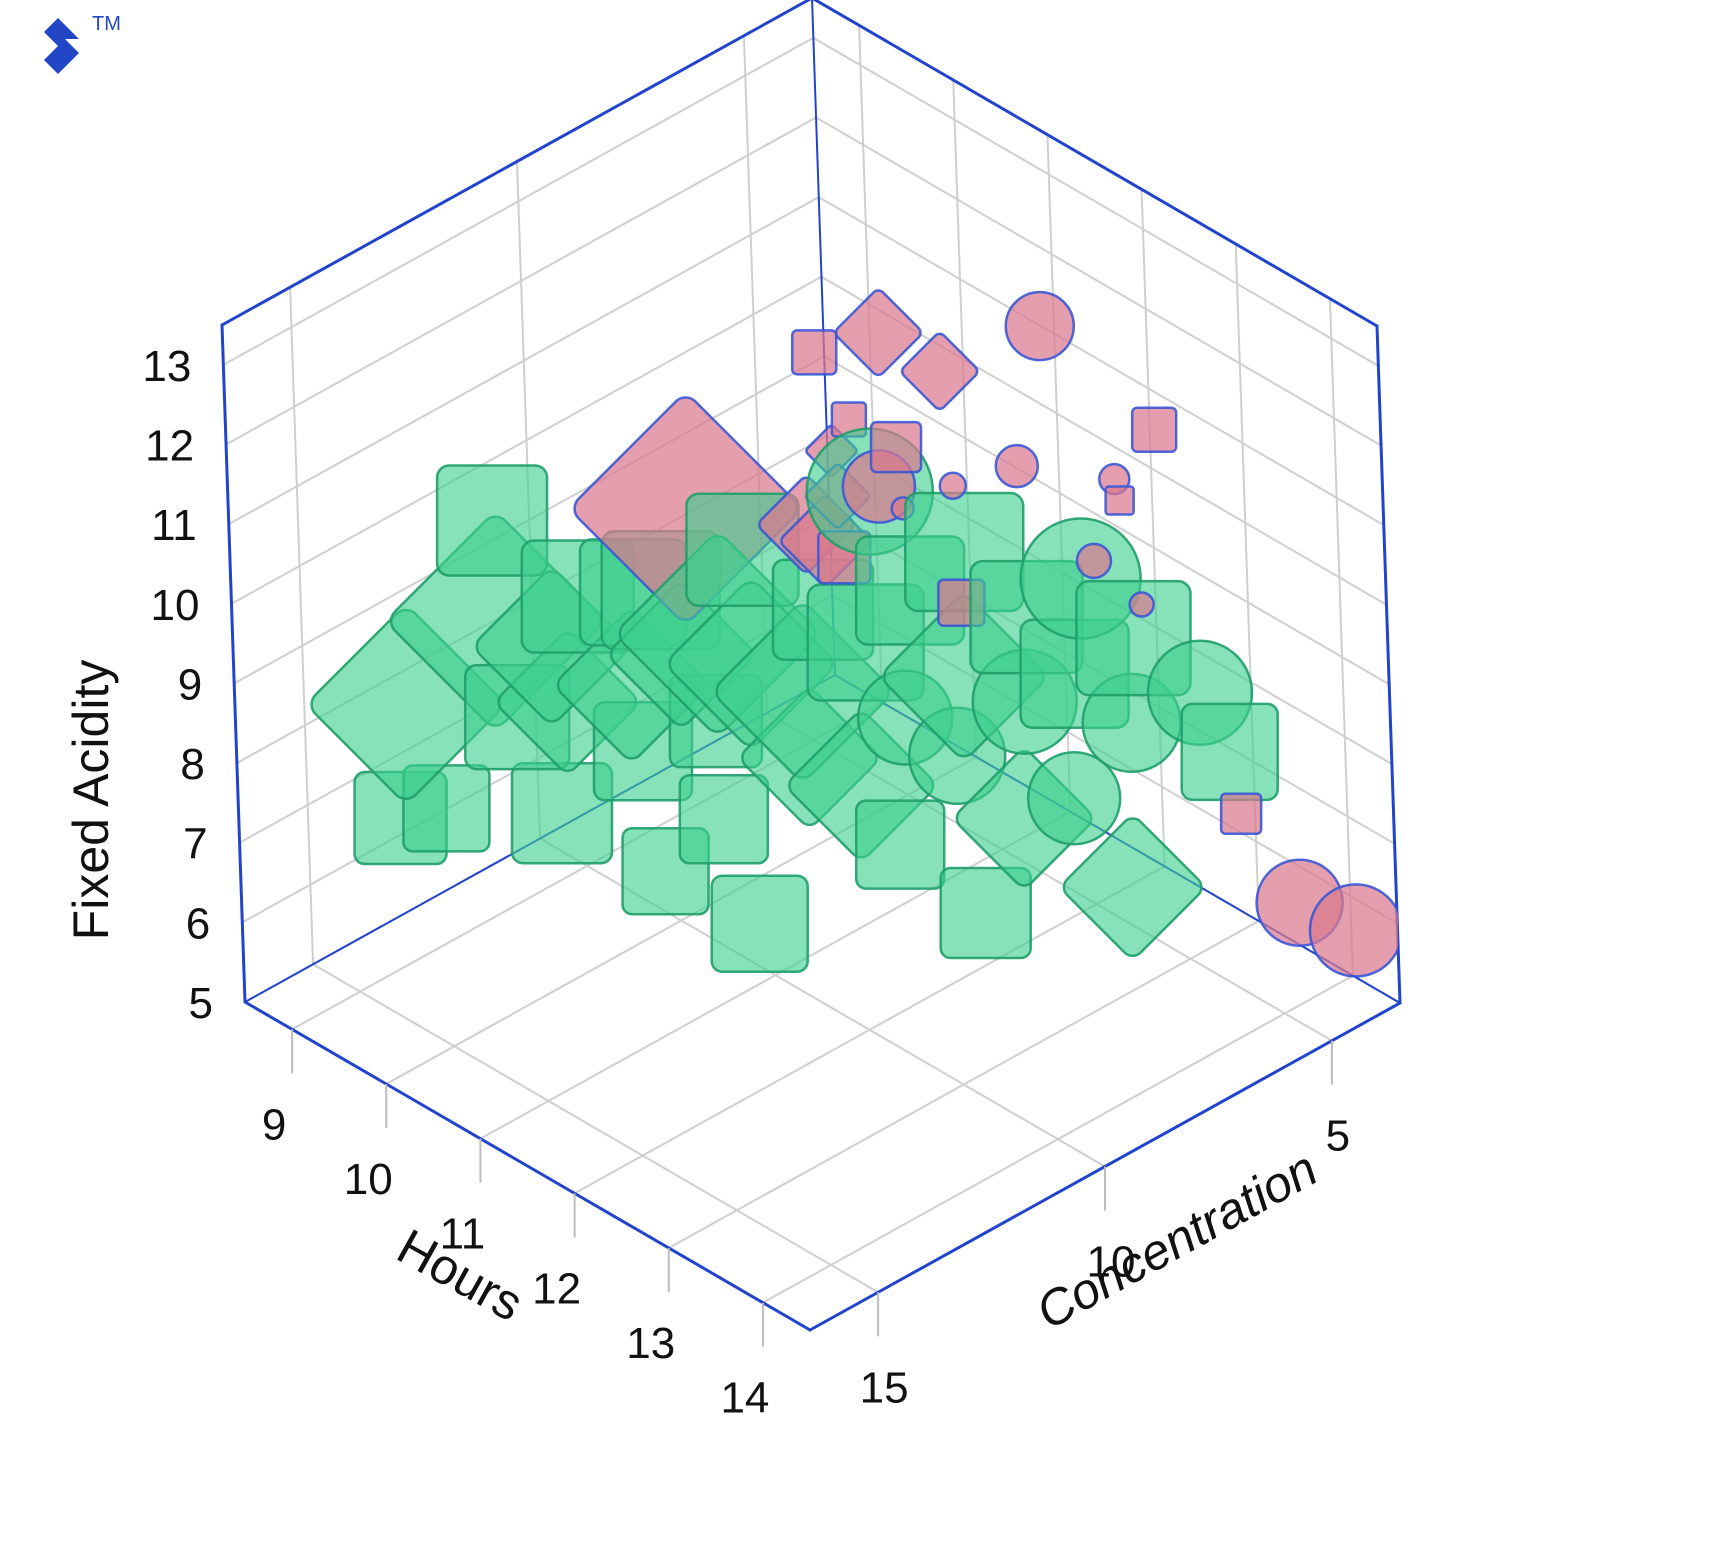  I want to click on axis-ticks, so click(812, 1188).